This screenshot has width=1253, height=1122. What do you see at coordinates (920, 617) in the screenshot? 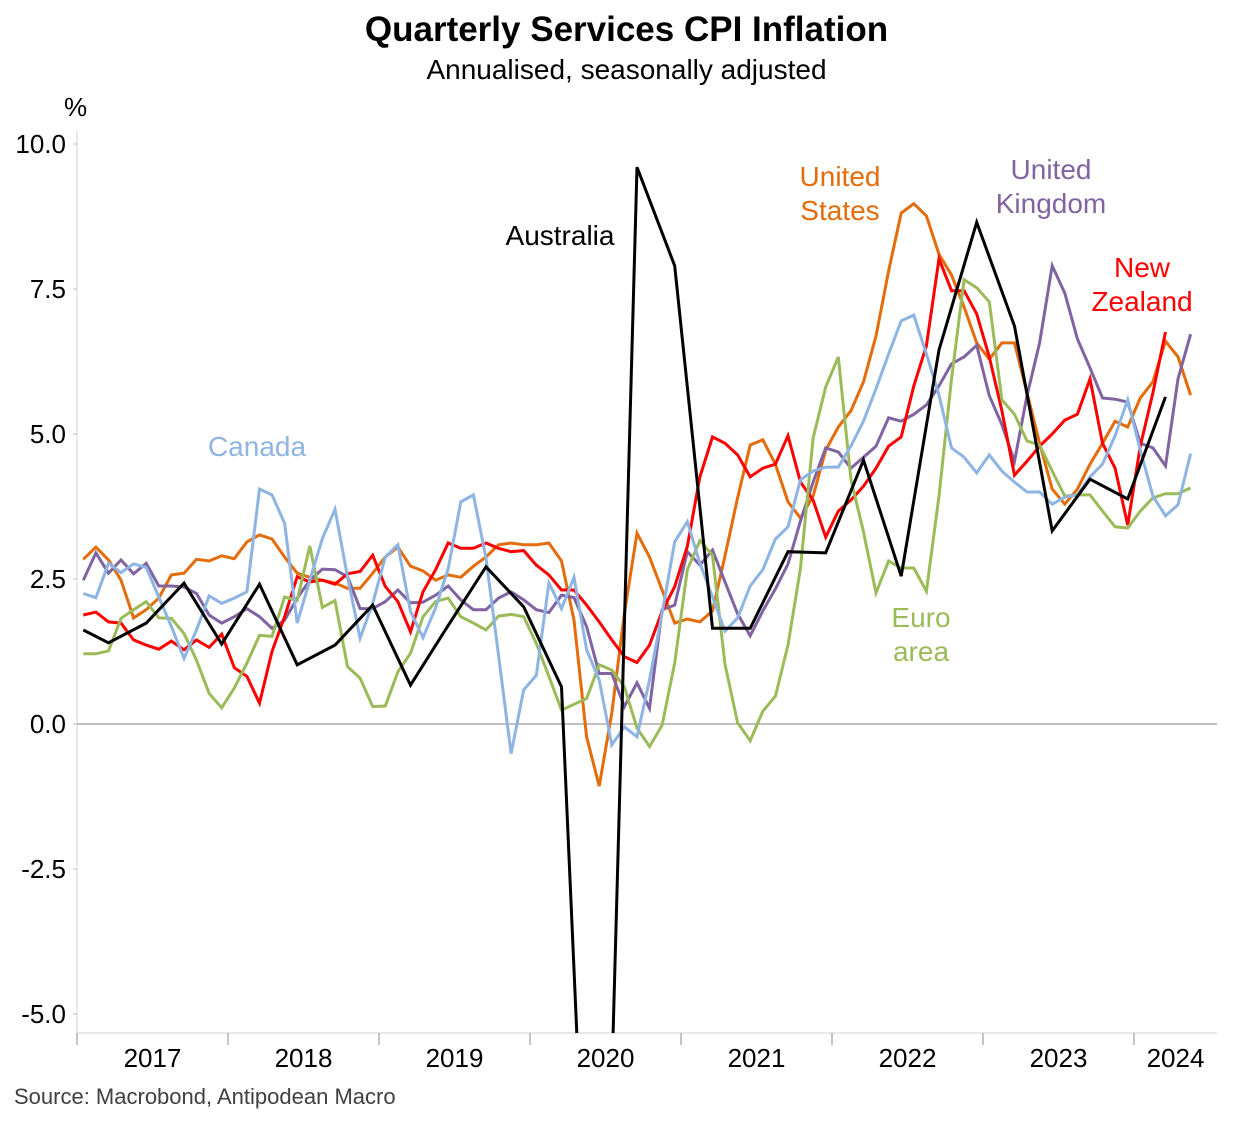
I see `series-label-line: Euro` at bounding box center [920, 617].